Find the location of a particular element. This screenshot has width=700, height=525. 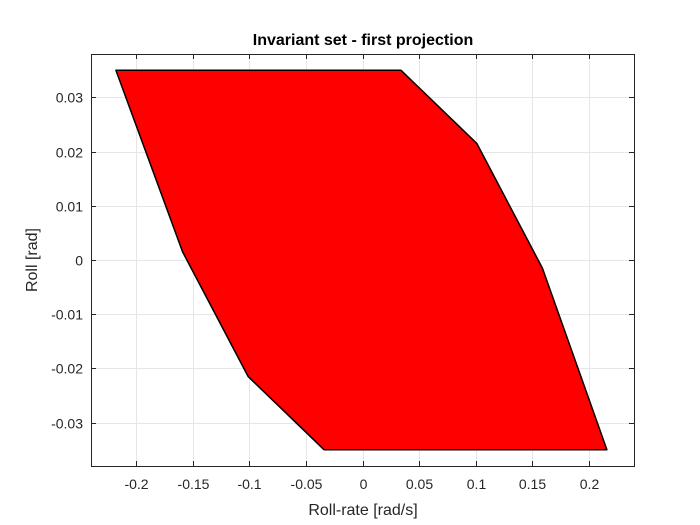

x-tick-label: -0.05 is located at coordinates (307, 484).